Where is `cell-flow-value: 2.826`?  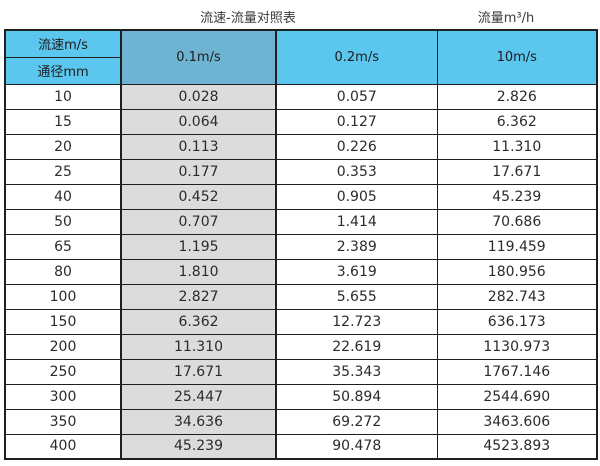 cell-flow-value: 2.826 is located at coordinates (517, 96).